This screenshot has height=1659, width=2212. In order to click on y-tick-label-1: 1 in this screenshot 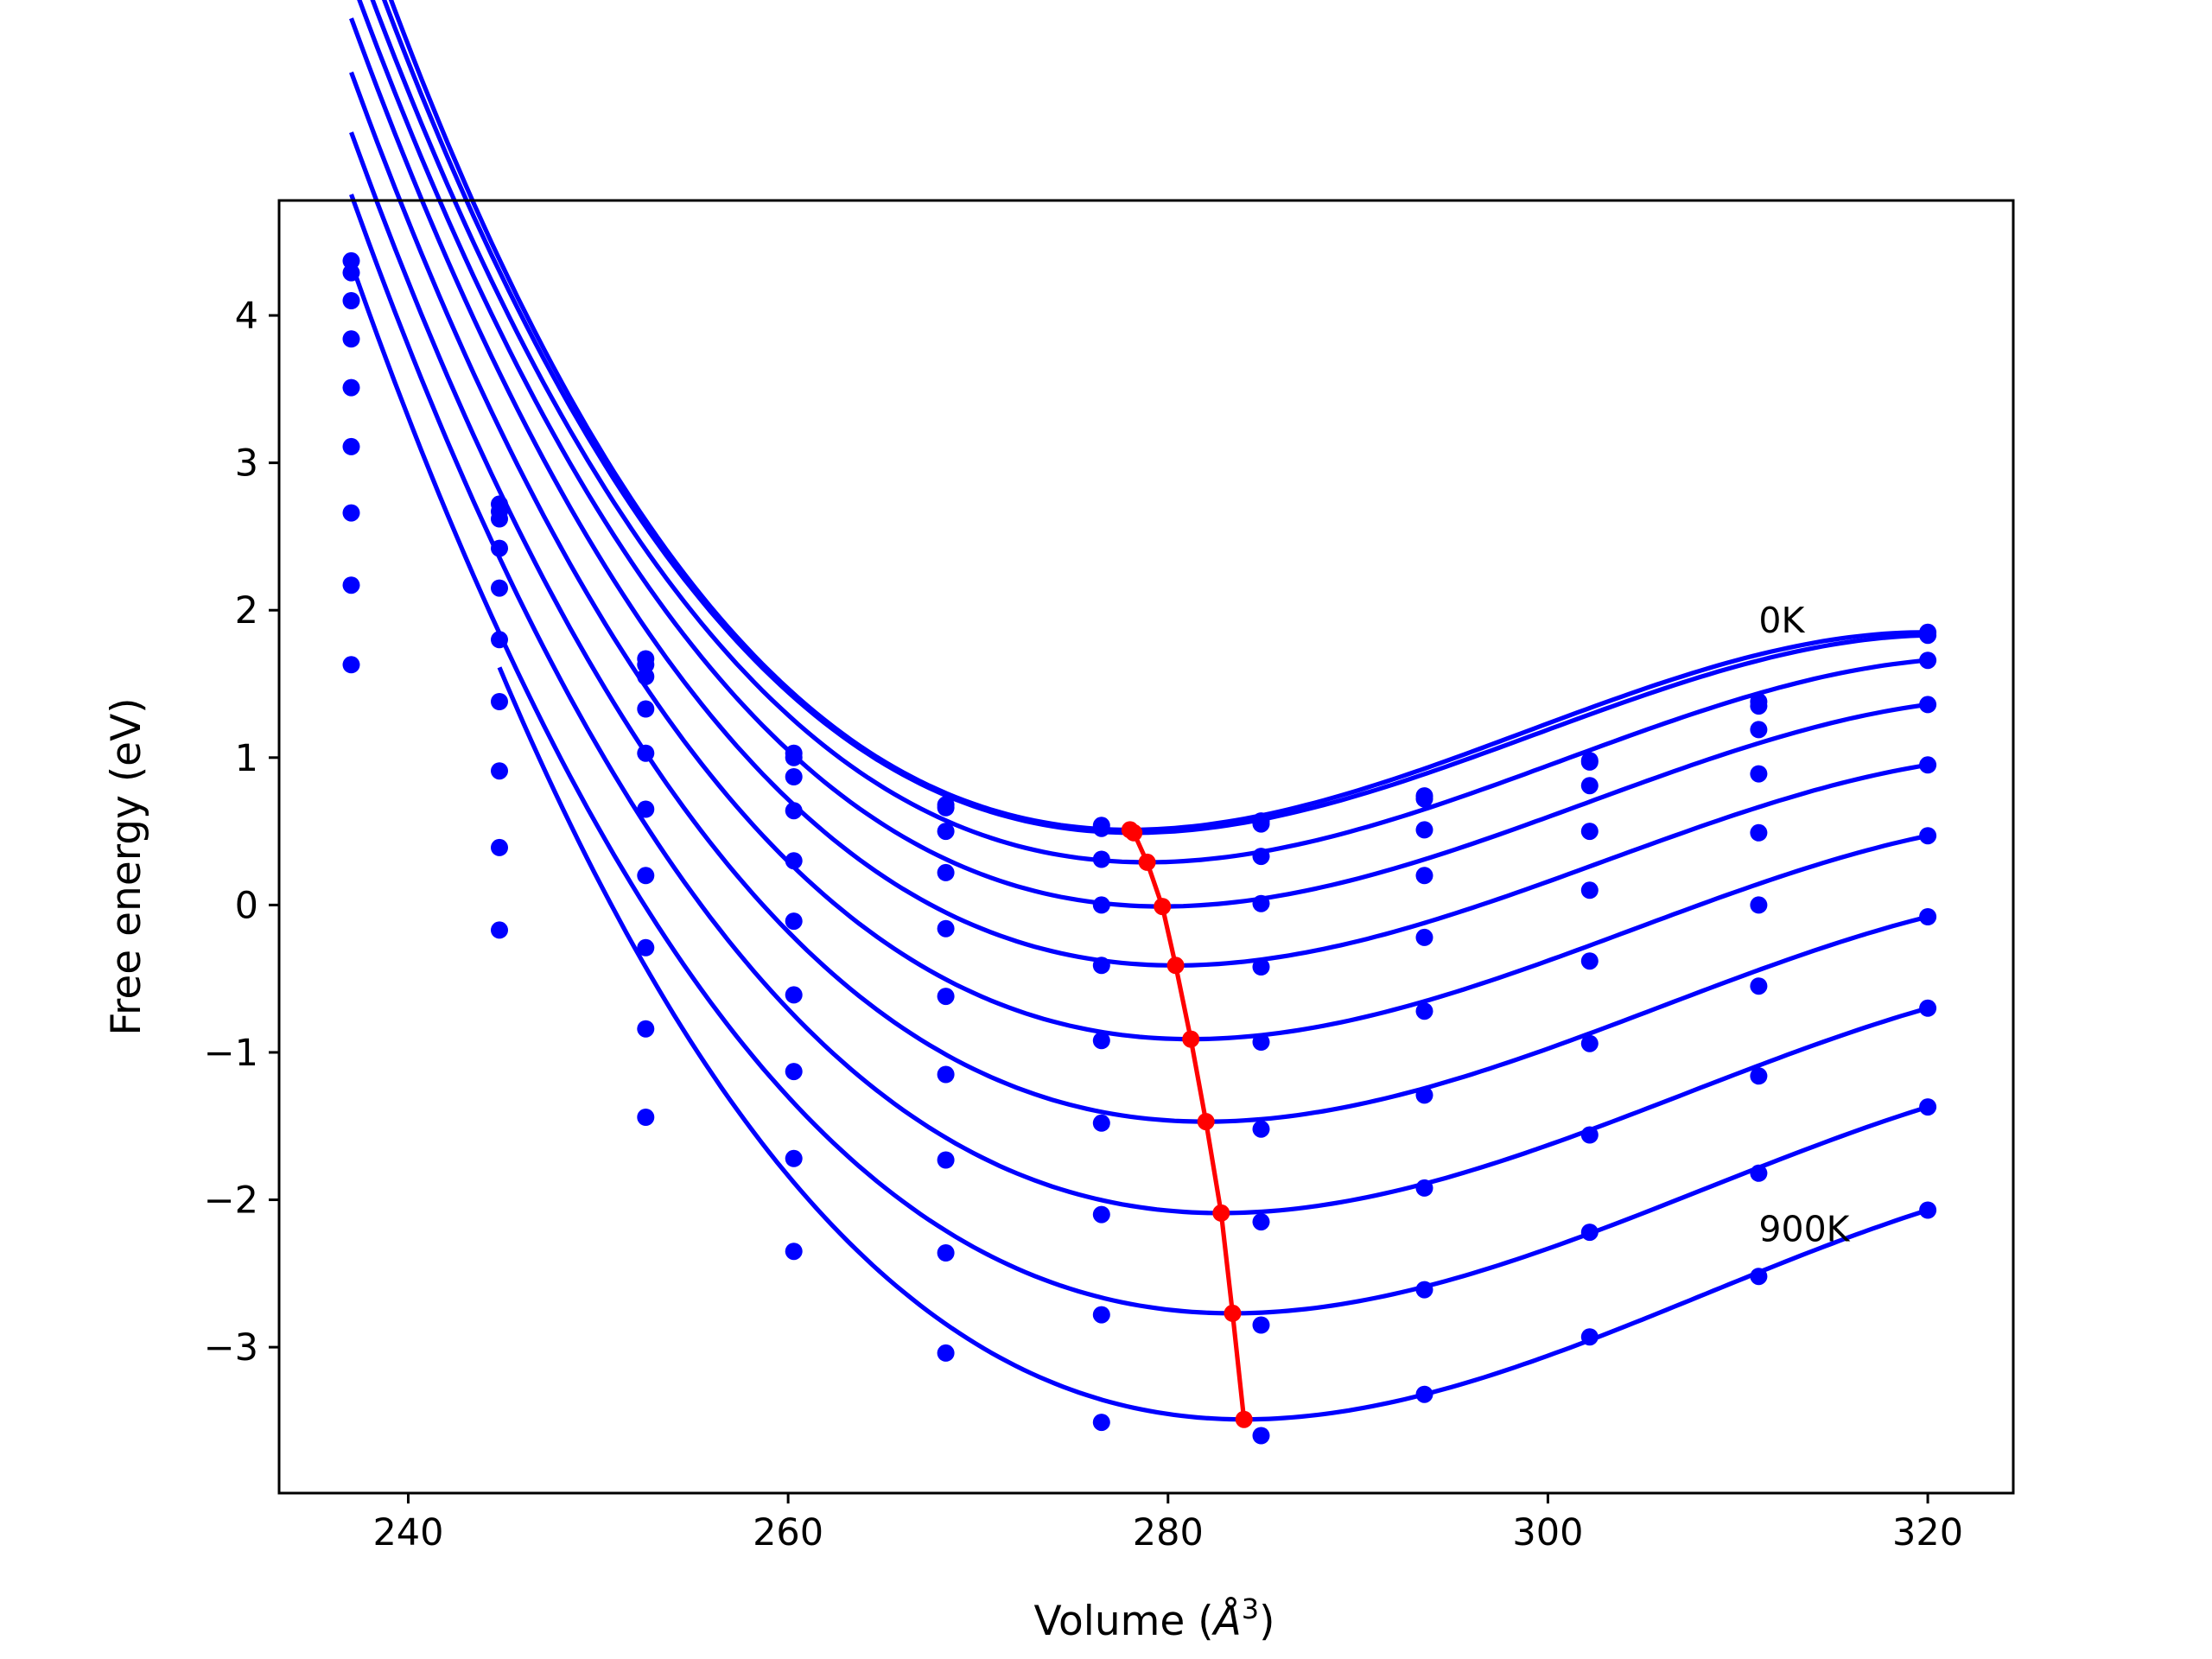, I will do `click(246, 758)`.